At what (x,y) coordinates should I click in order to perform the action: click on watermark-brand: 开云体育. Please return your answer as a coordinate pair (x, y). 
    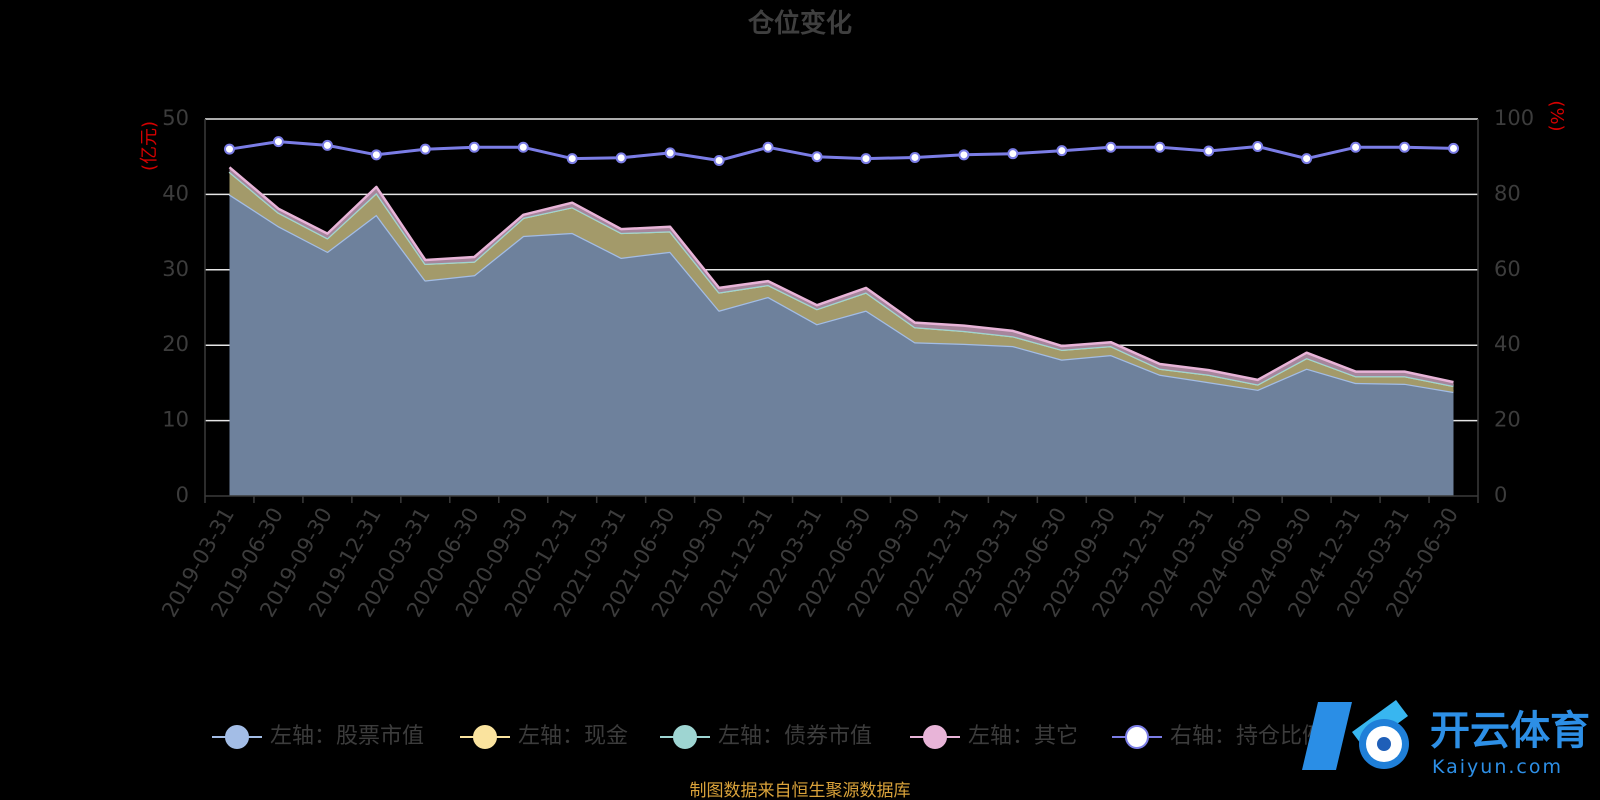
    Looking at the image, I should click on (1510, 731).